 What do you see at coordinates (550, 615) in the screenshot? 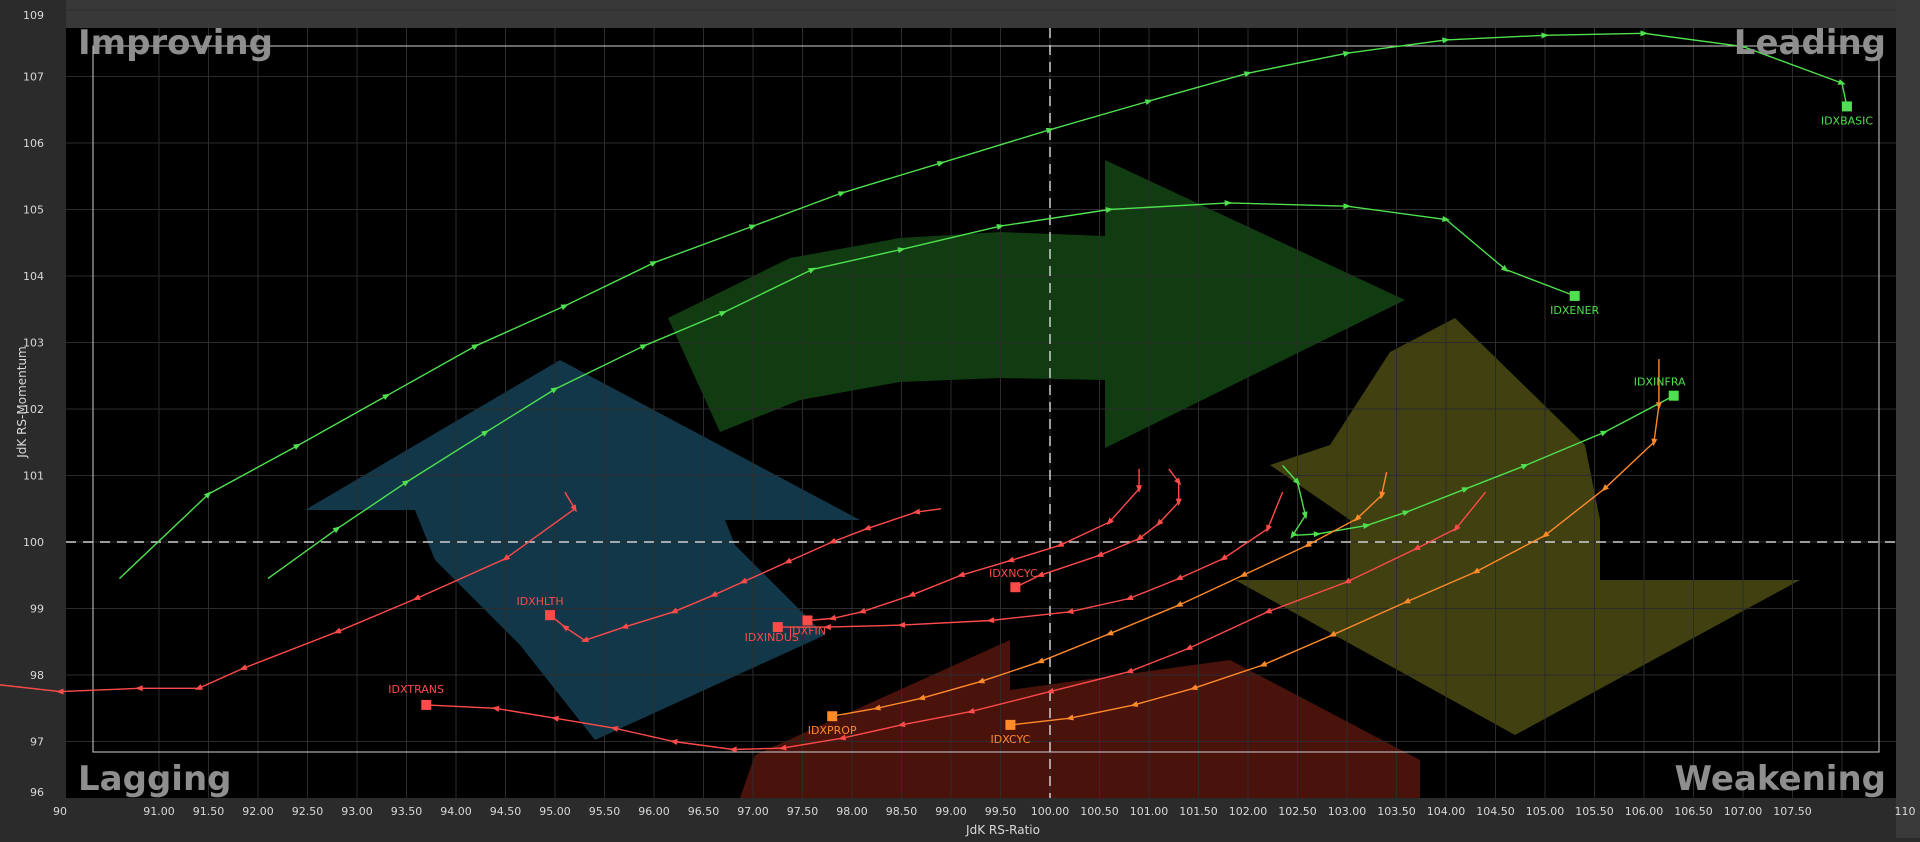
I see `series-head-idxhlth` at bounding box center [550, 615].